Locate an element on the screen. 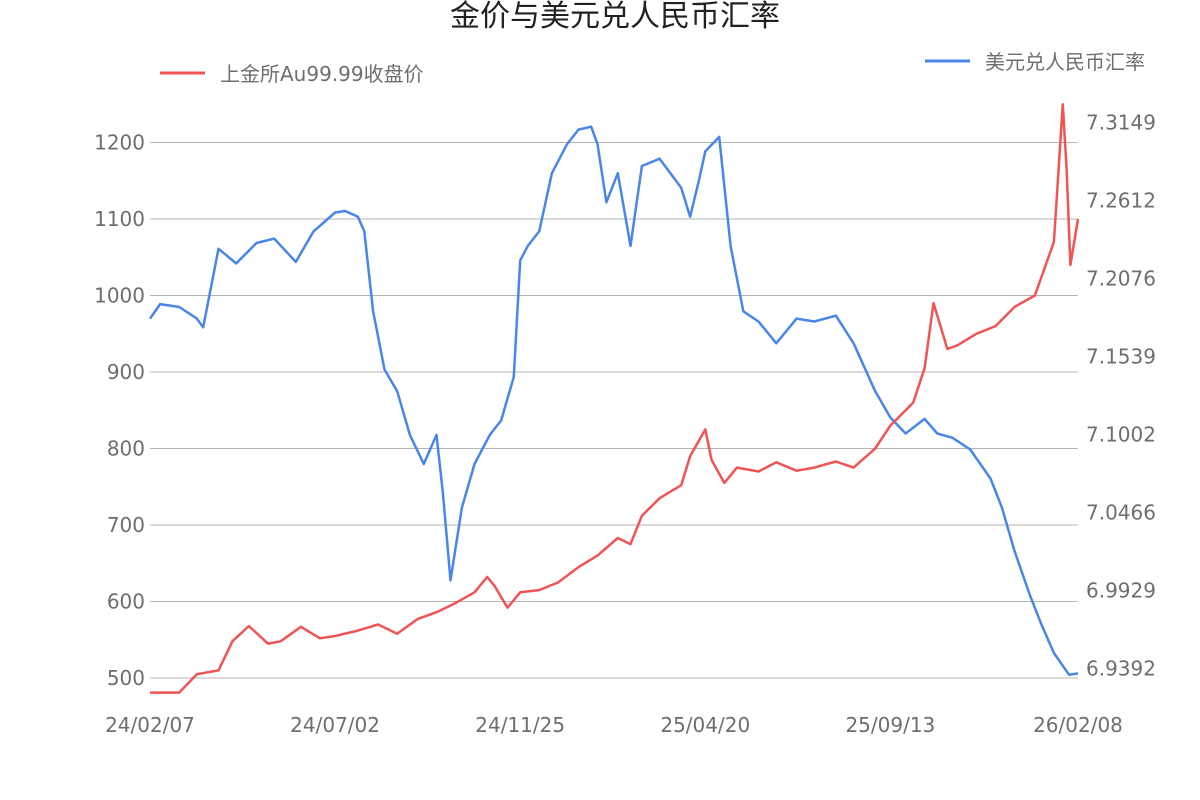  y-left-tick-label: 900 is located at coordinates (126, 372).